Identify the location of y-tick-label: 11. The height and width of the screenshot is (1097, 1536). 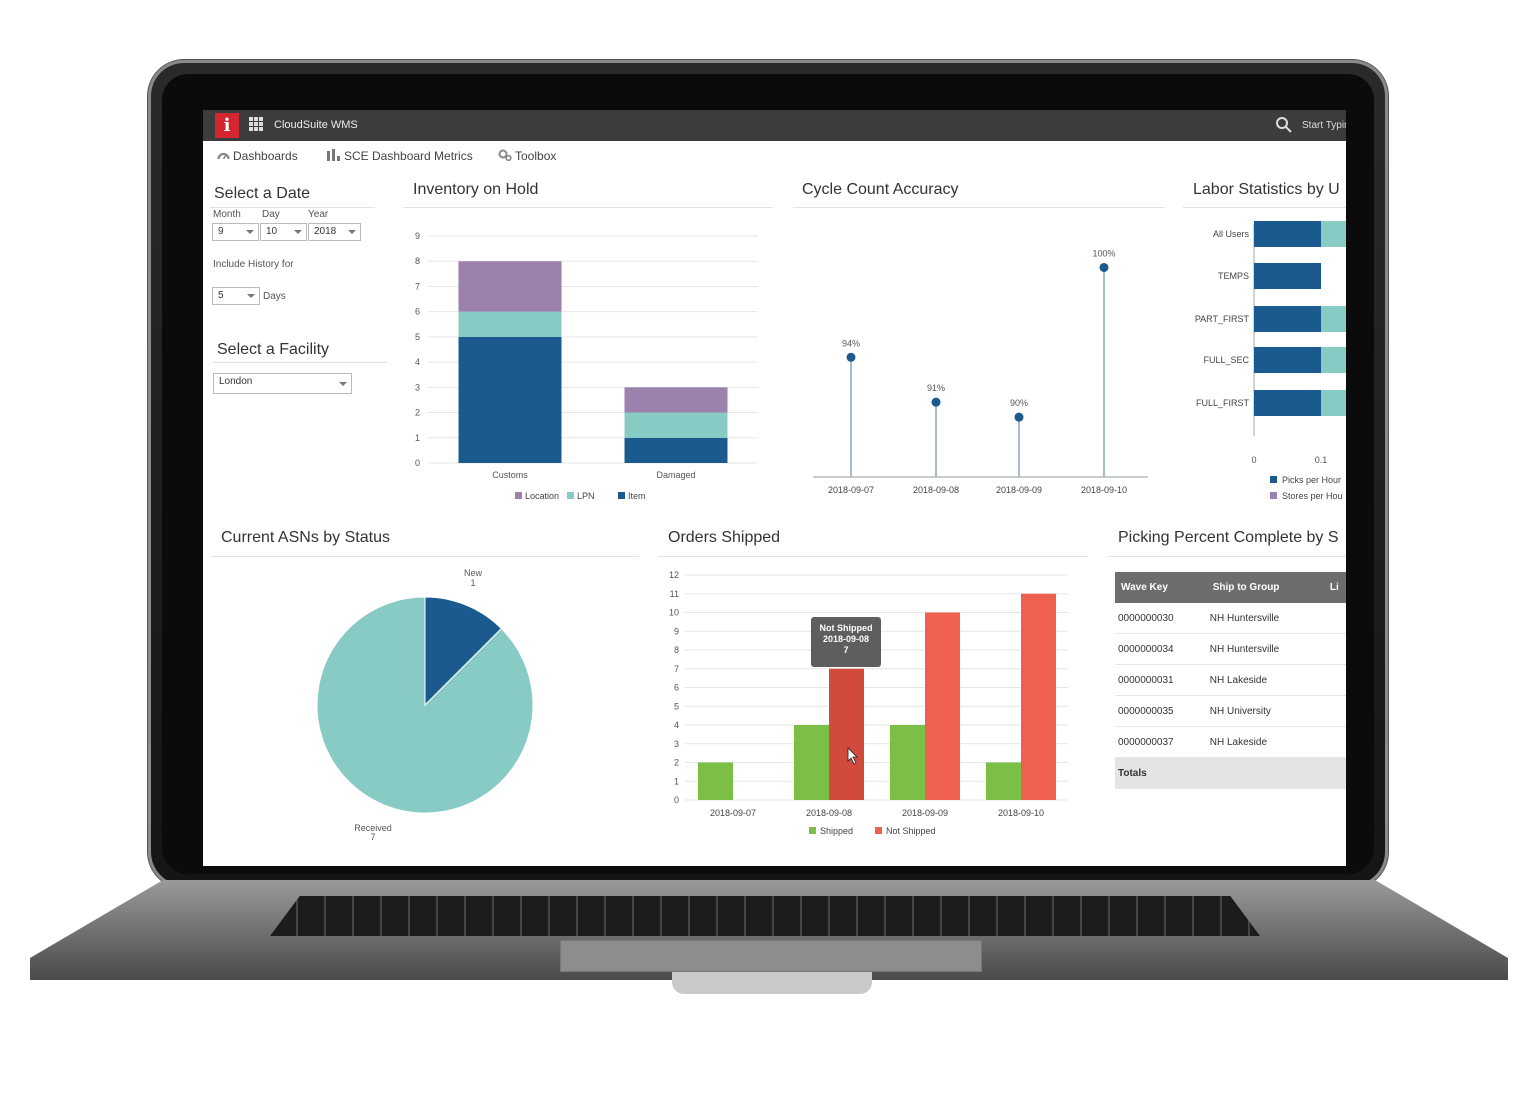
(674, 594).